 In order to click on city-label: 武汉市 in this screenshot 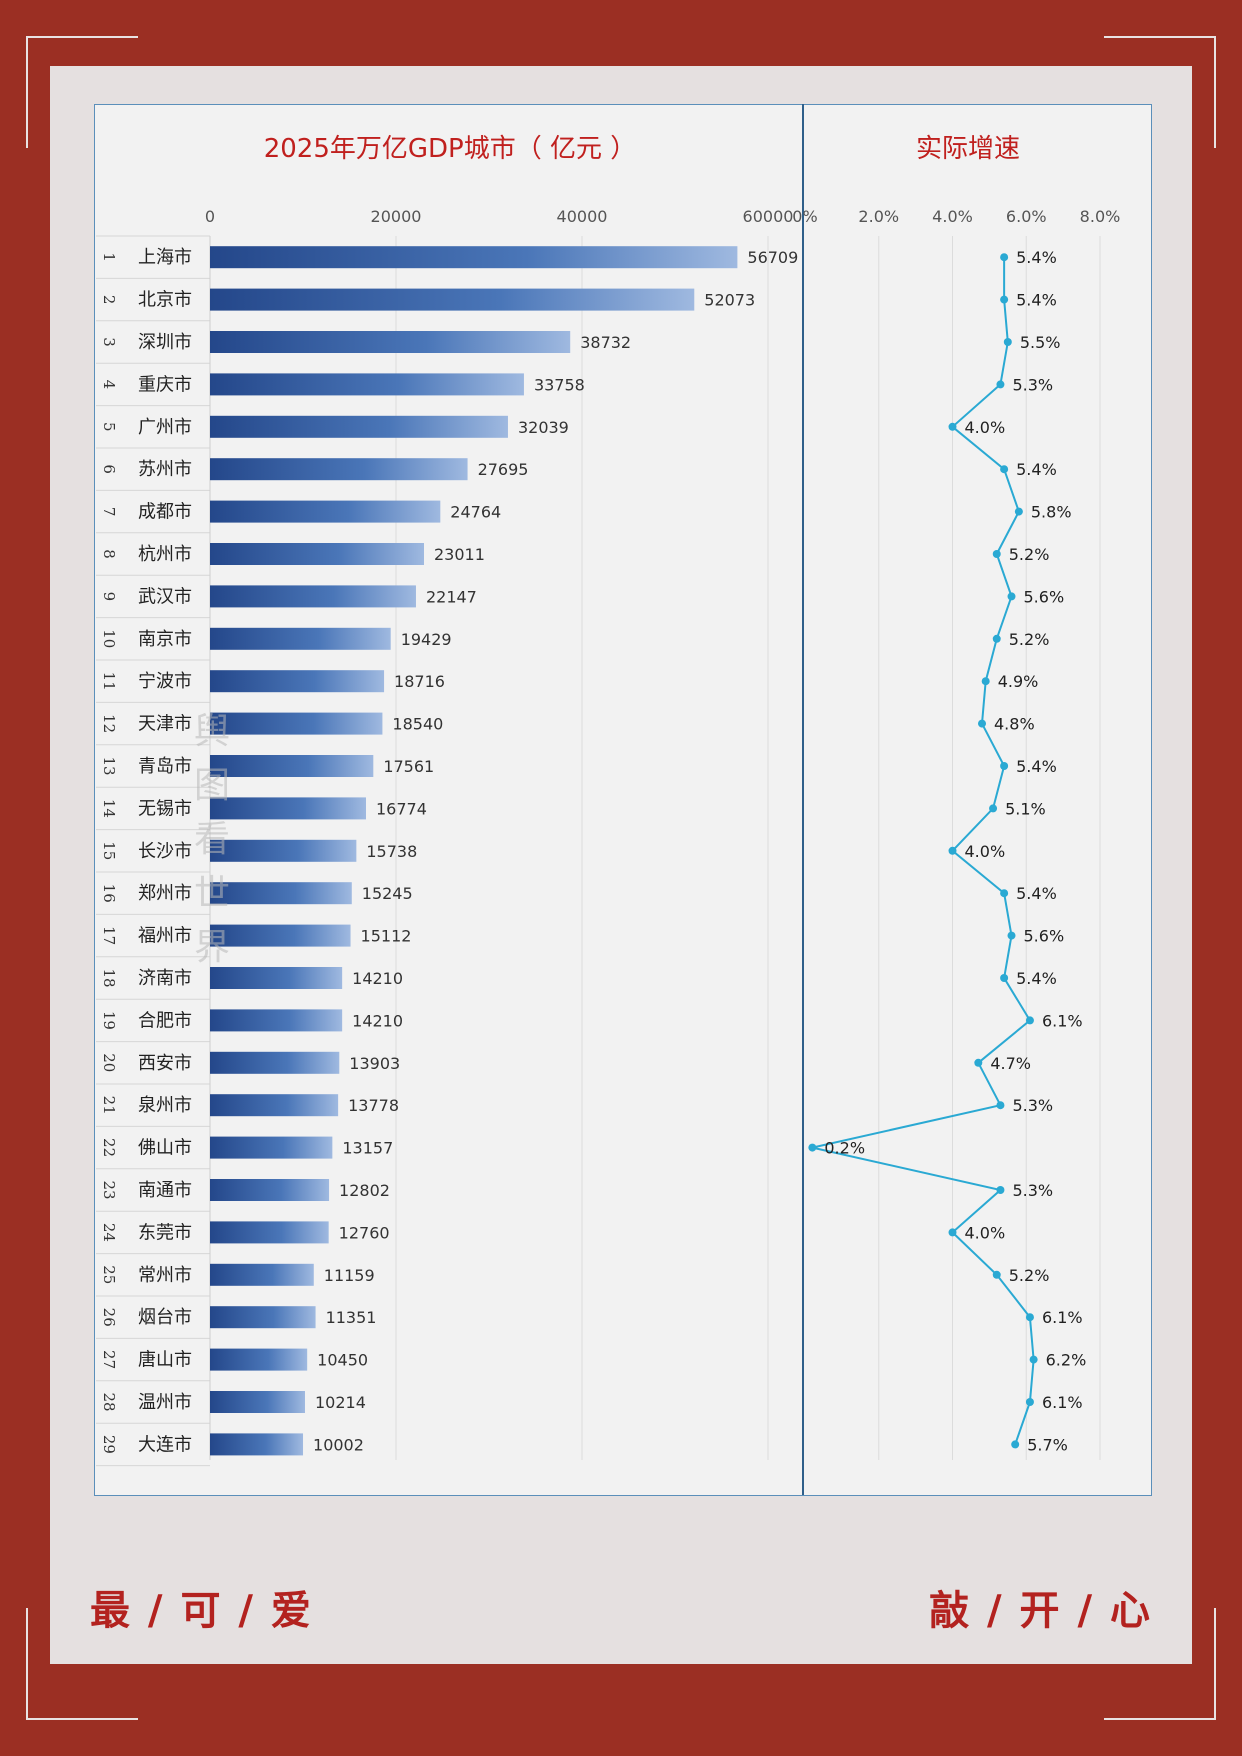, I will do `click(165, 596)`.